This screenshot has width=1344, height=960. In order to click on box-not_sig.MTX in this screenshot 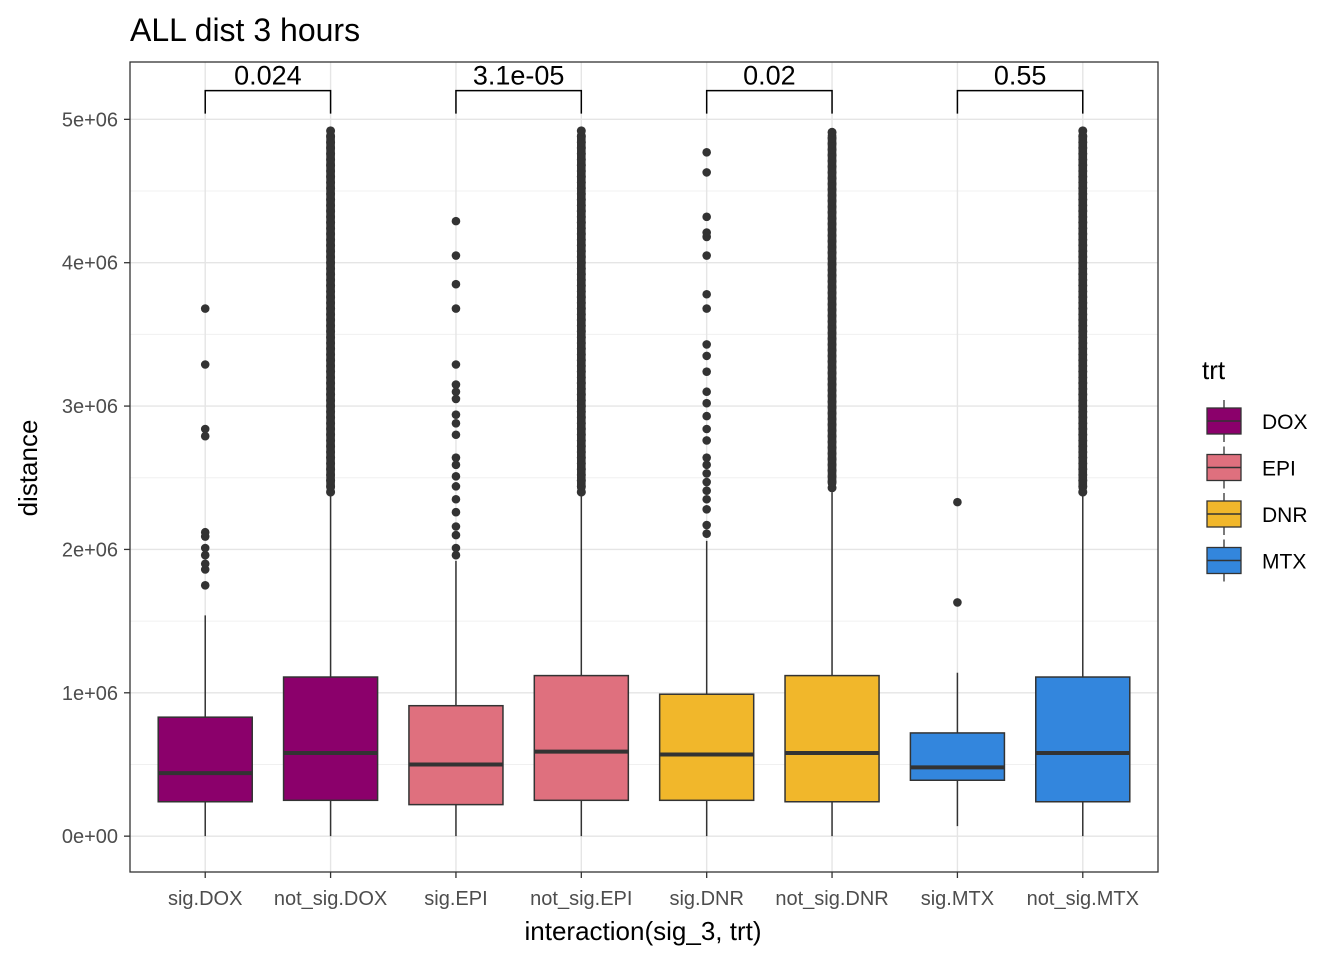, I will do `click(1083, 481)`.